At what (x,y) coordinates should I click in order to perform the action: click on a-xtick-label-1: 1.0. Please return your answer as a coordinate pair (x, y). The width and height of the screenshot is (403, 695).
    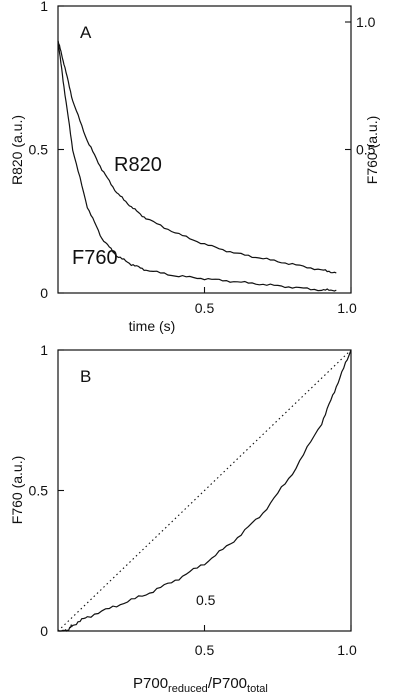
    Looking at the image, I should click on (347, 308).